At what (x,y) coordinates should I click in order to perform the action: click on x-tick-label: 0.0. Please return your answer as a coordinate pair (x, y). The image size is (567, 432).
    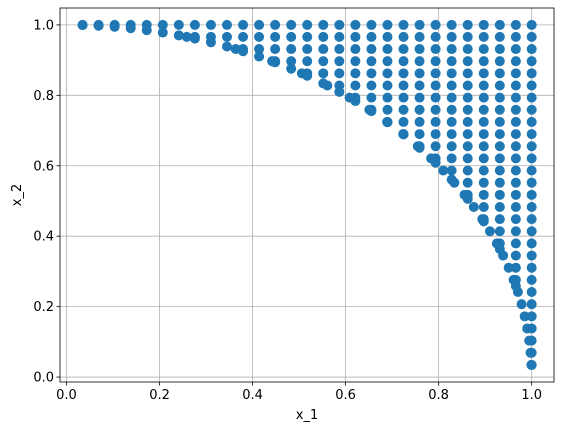
    Looking at the image, I should click on (66, 395).